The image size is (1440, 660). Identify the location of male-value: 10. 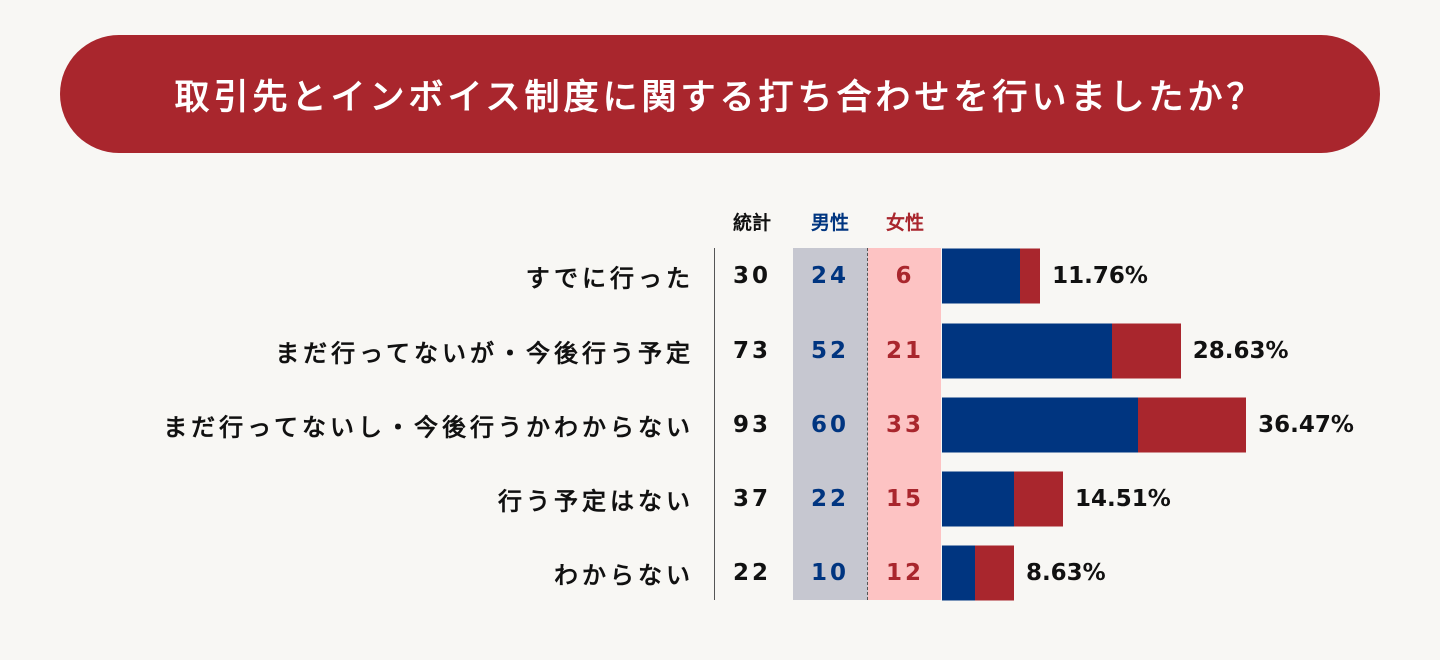
(829, 573).